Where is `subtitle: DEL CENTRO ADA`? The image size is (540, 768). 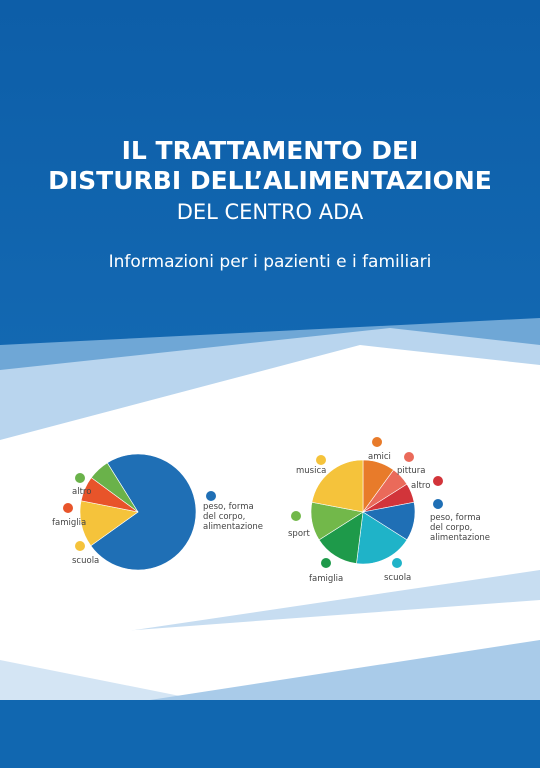
subtitle: DEL CENTRO ADA is located at coordinates (270, 212).